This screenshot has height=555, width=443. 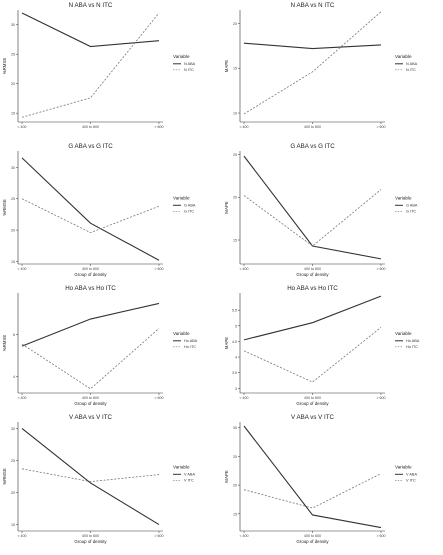 I want to click on legend-label: N ABA, so click(x=412, y=64).